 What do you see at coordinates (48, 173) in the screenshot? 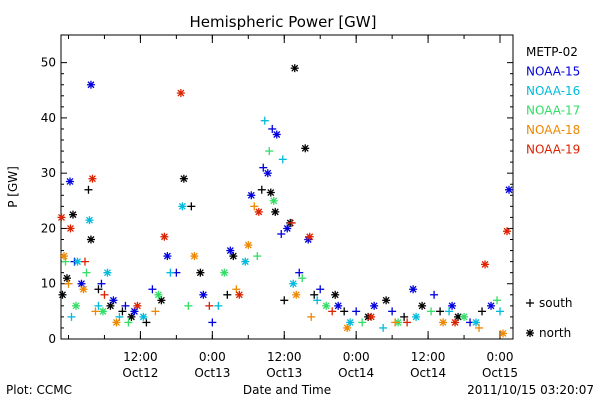
I see `y-tick-label: 30` at bounding box center [48, 173].